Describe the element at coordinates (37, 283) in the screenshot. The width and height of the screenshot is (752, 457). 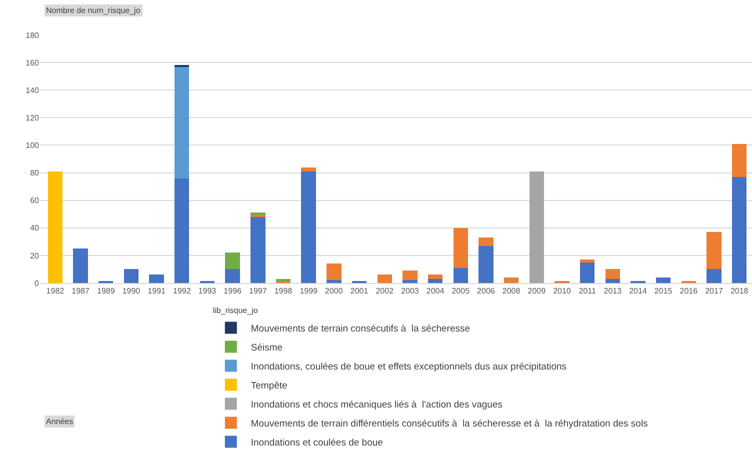
I see `y-tick-label: 0` at that location.